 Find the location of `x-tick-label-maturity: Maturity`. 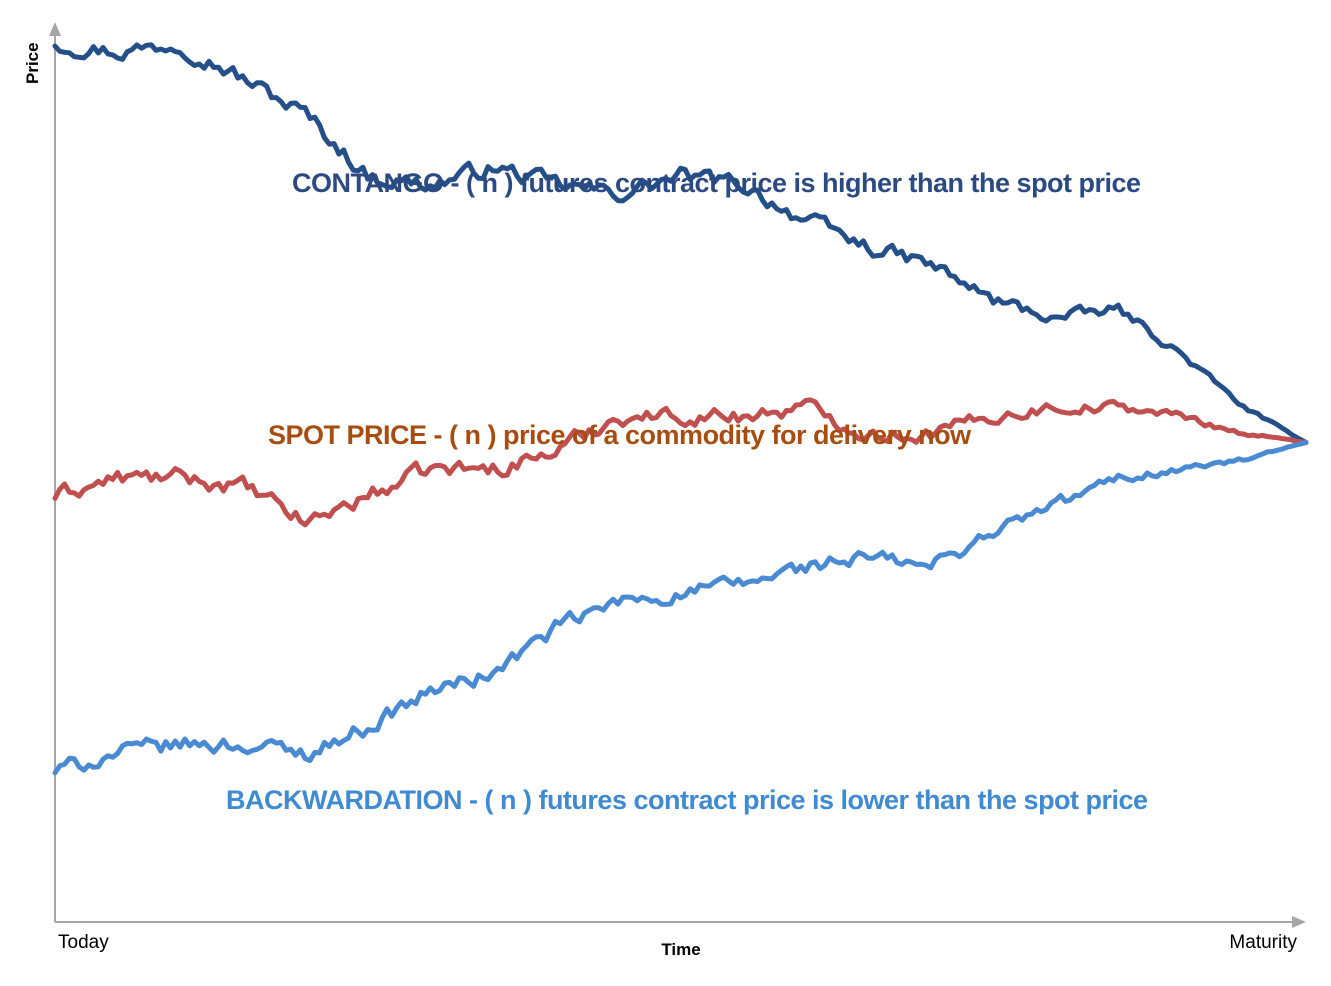

x-tick-label-maturity: Maturity is located at coordinates (1263, 942).